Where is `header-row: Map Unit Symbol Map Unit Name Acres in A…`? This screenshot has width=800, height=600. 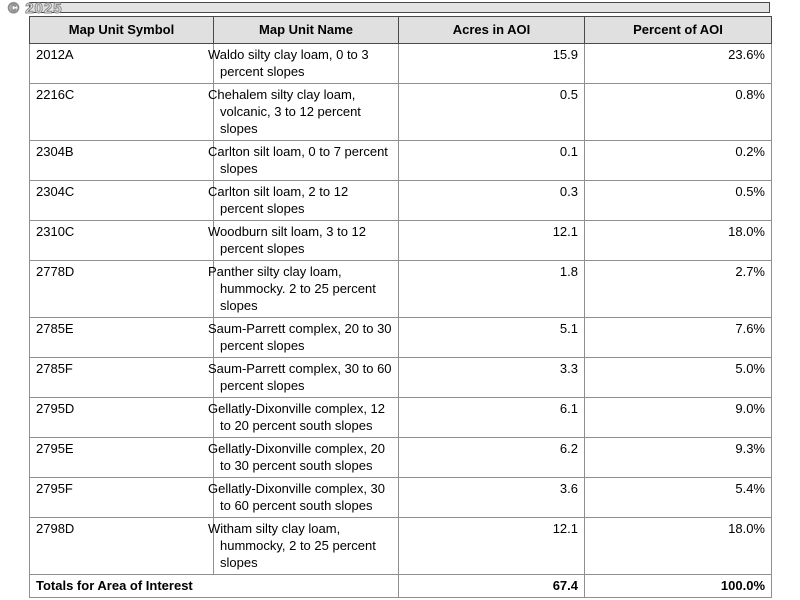 header-row: Map Unit Symbol Map Unit Name Acres in A… is located at coordinates (400, 30).